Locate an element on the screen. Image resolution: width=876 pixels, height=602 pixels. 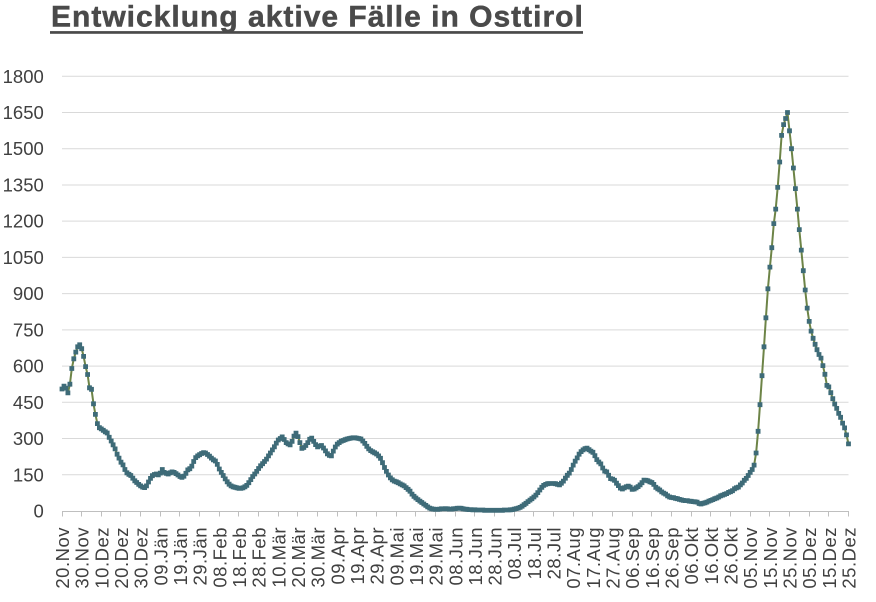
svg-text: 28.Jun is located at coordinates (495, 556).